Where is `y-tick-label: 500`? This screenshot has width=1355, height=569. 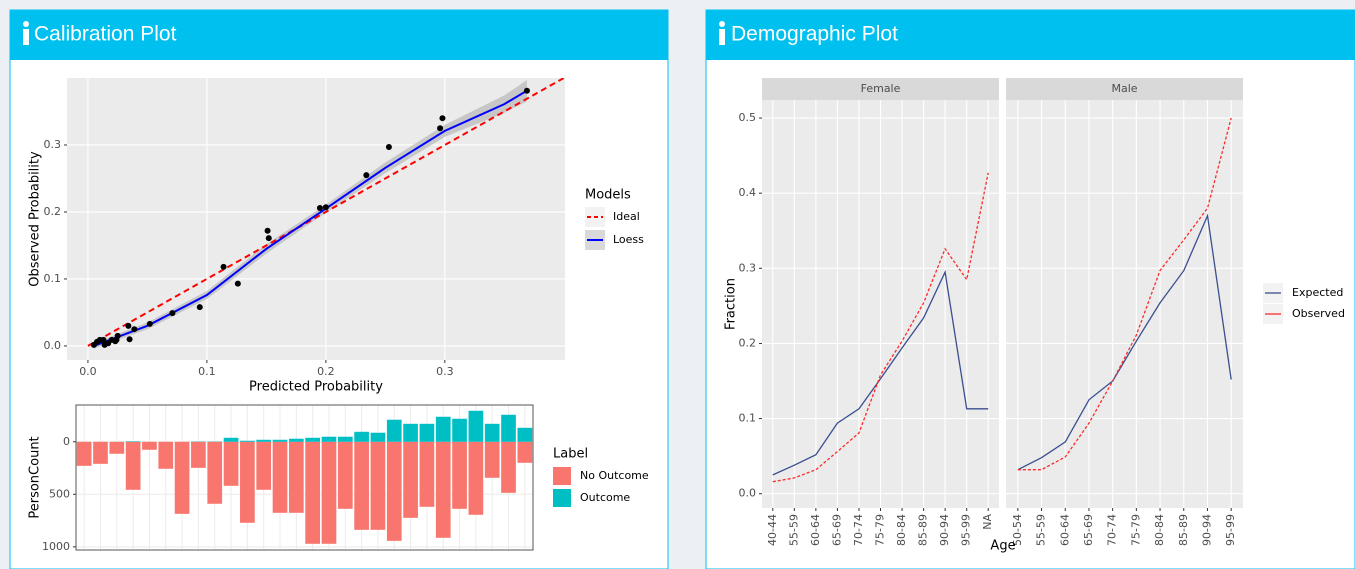 y-tick-label: 500 is located at coordinates (59, 493).